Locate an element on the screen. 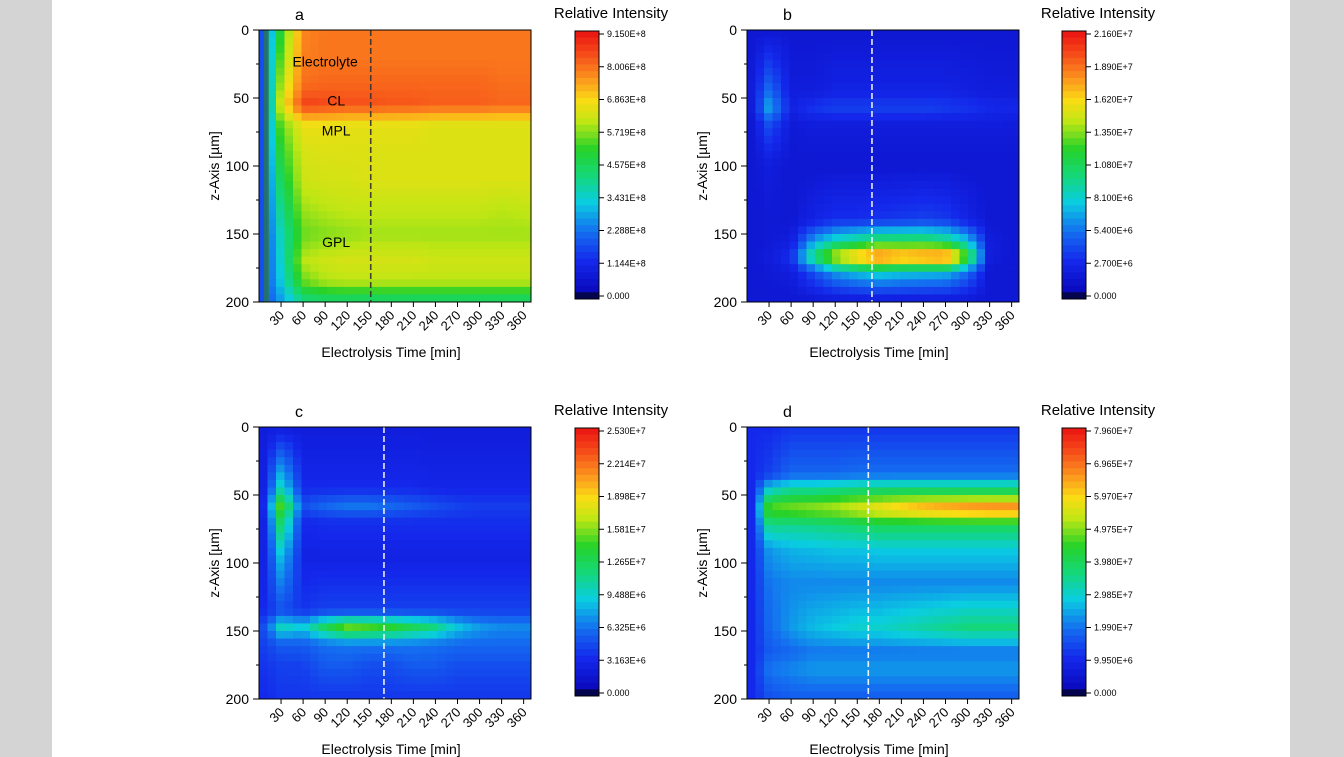 This screenshot has width=1344, height=757. colorbar-band is located at coordinates (1074, 222).